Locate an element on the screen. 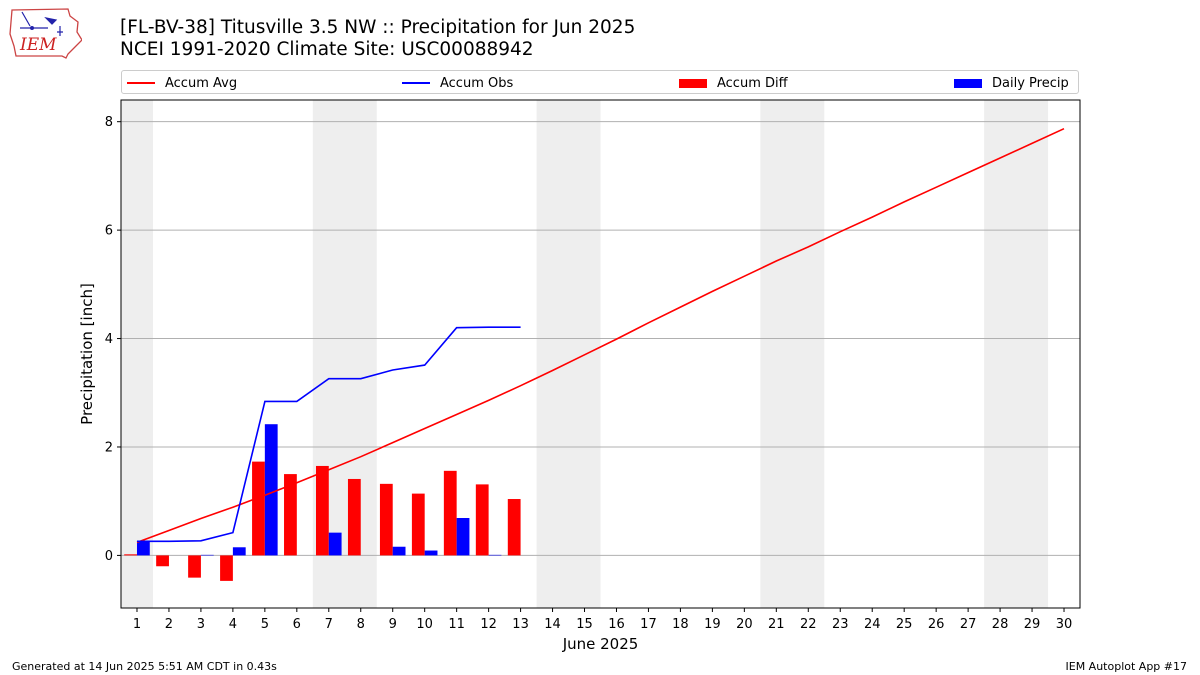  legend-item-accum-diff: Accum Diff is located at coordinates (733, 83).